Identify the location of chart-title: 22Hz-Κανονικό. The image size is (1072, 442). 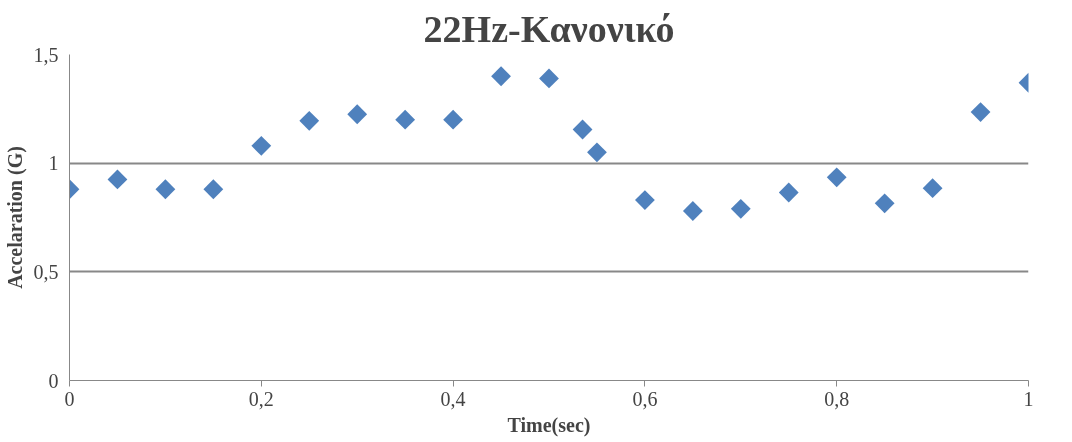
(549, 28).